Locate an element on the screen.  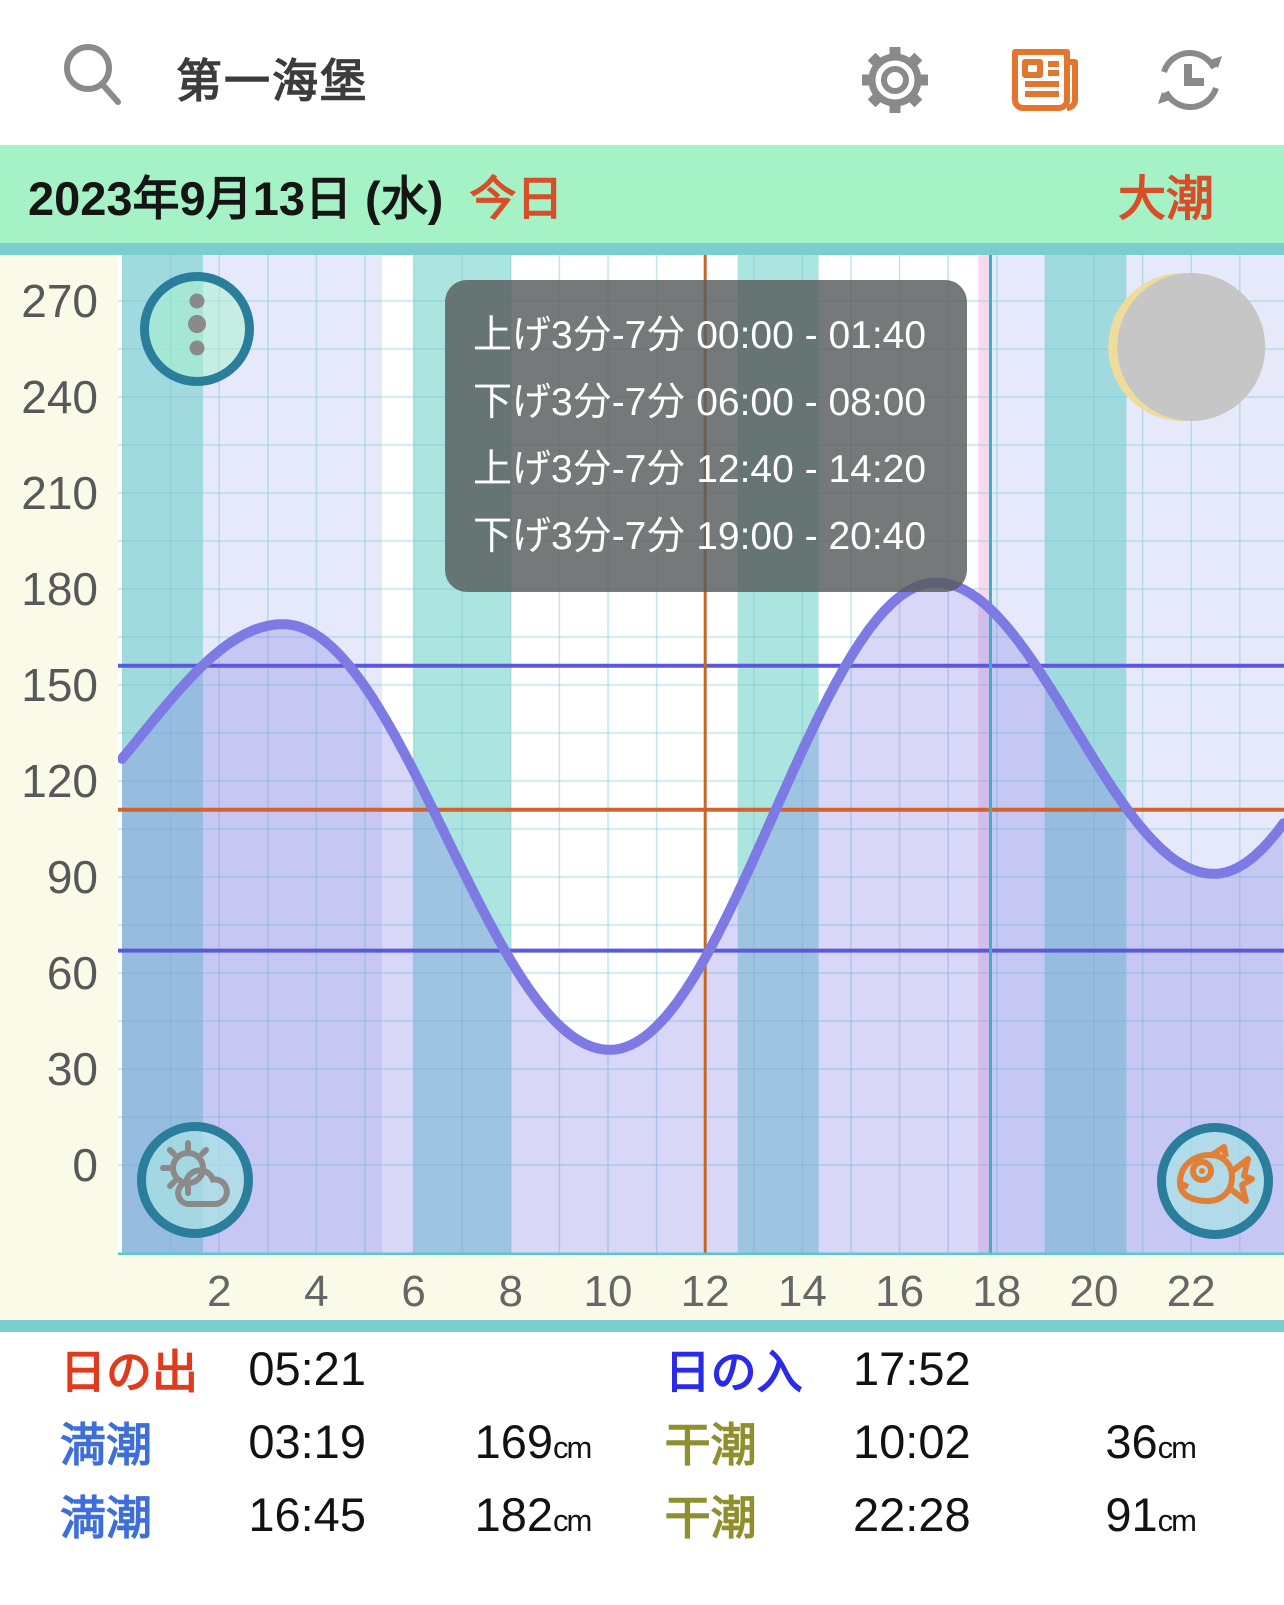
info-table-row: 日の出 05:21 日の入 17:52 is located at coordinates (642, 1368).